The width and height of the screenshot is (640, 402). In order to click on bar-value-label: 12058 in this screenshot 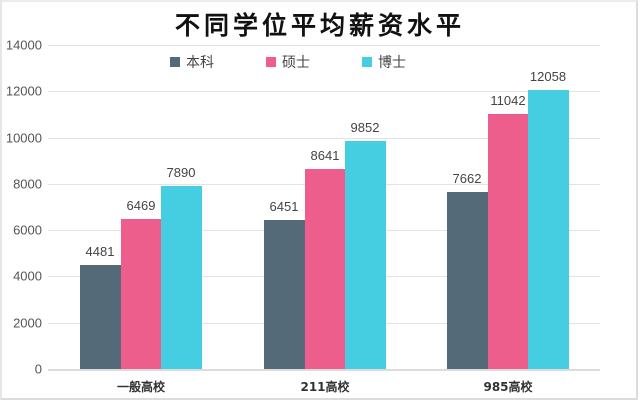, I will do `click(548, 76)`.